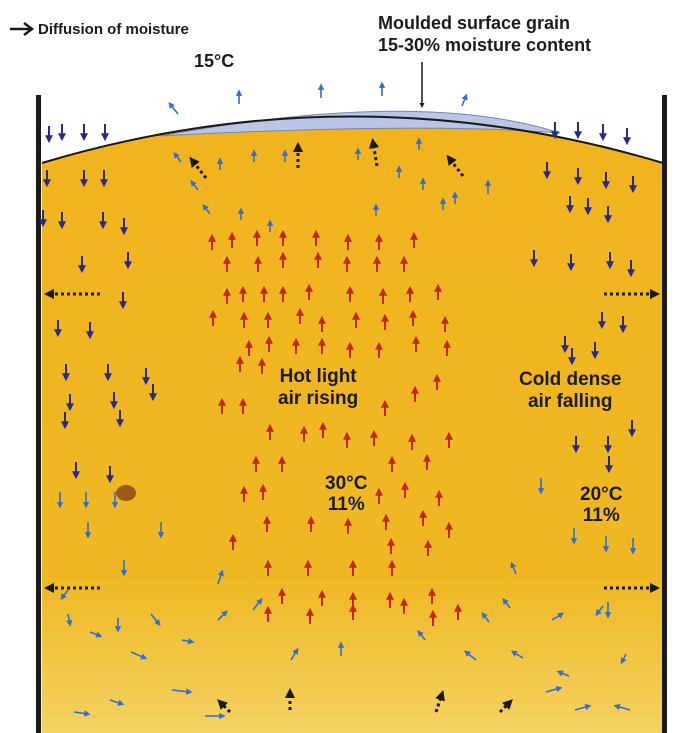 This screenshot has width=678, height=733. What do you see at coordinates (346, 483) in the screenshot?
I see `center-temperature: 30°C` at bounding box center [346, 483].